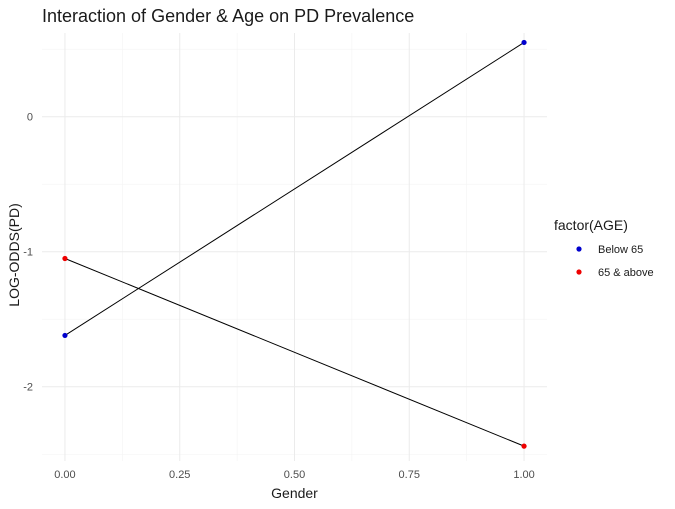 This screenshot has width=675, height=509. What do you see at coordinates (591, 225) in the screenshot?
I see `legend-title: factor(AGE)` at bounding box center [591, 225].